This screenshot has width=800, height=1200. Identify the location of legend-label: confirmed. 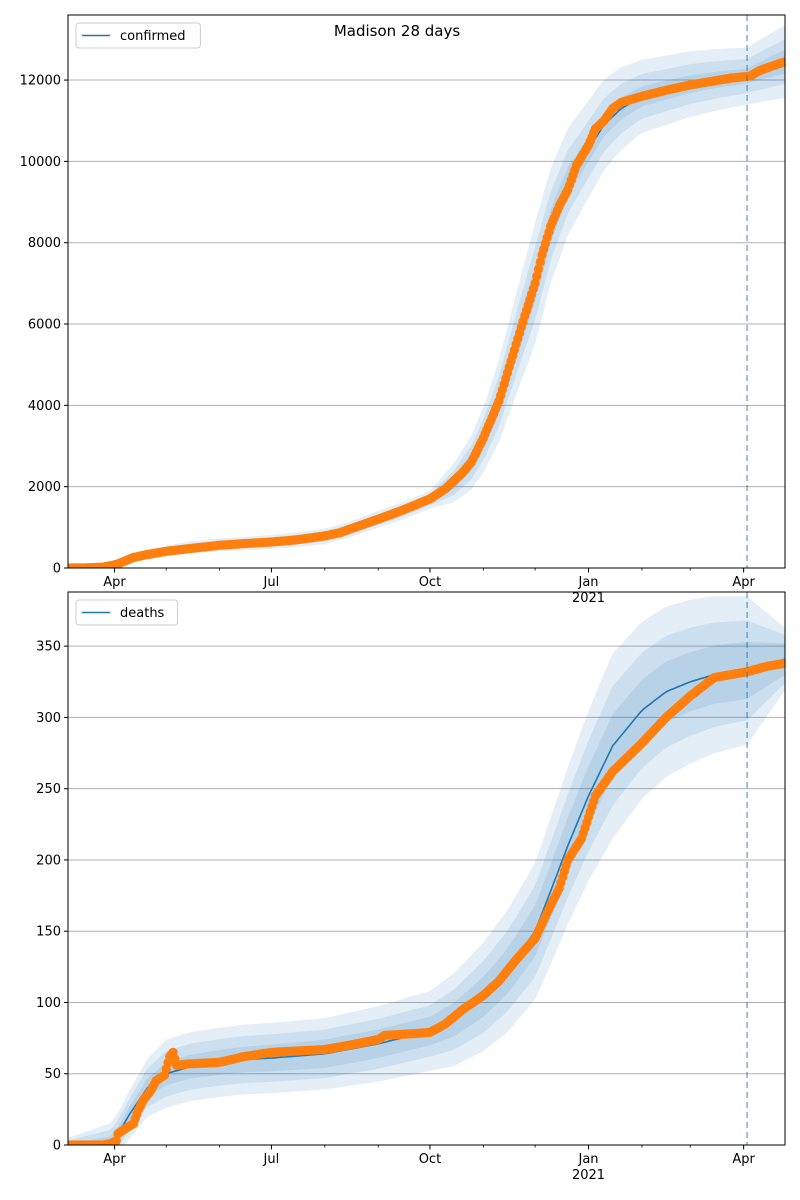
(153, 36).